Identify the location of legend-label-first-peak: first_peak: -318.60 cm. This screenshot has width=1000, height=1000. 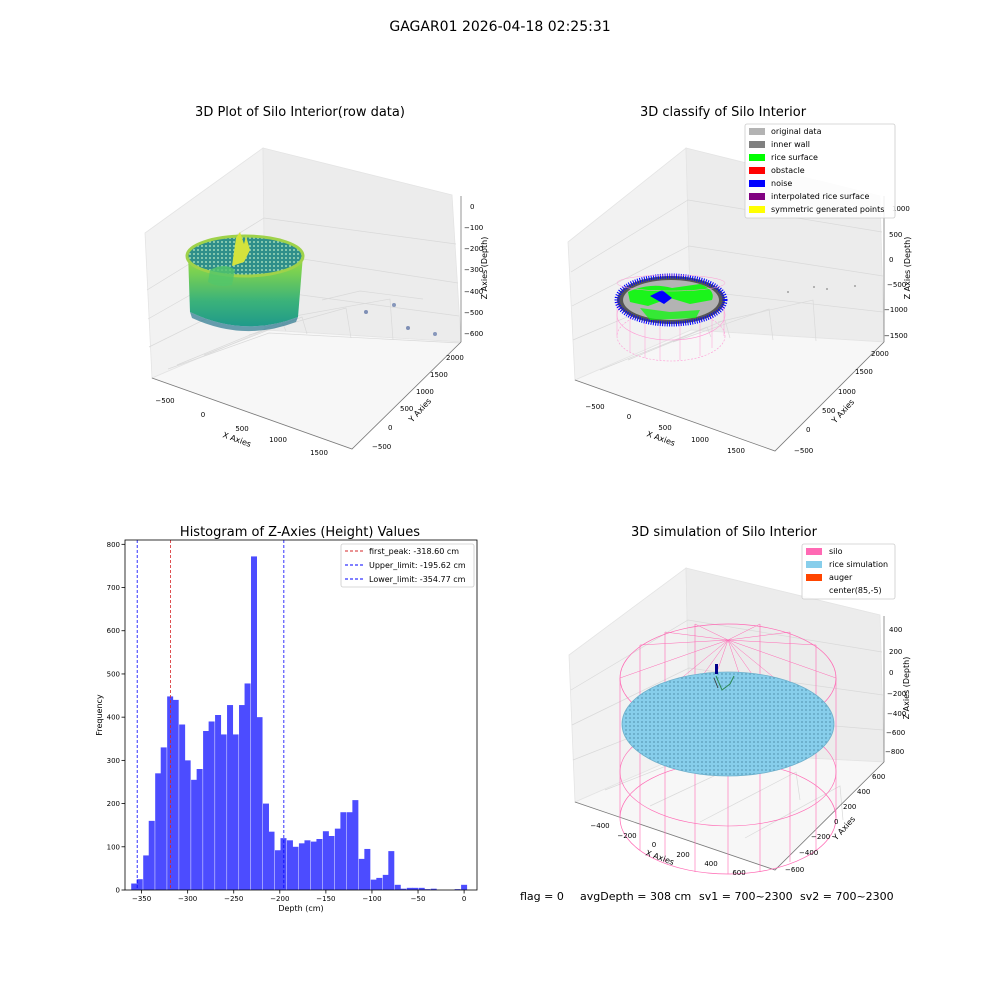
(414, 551).